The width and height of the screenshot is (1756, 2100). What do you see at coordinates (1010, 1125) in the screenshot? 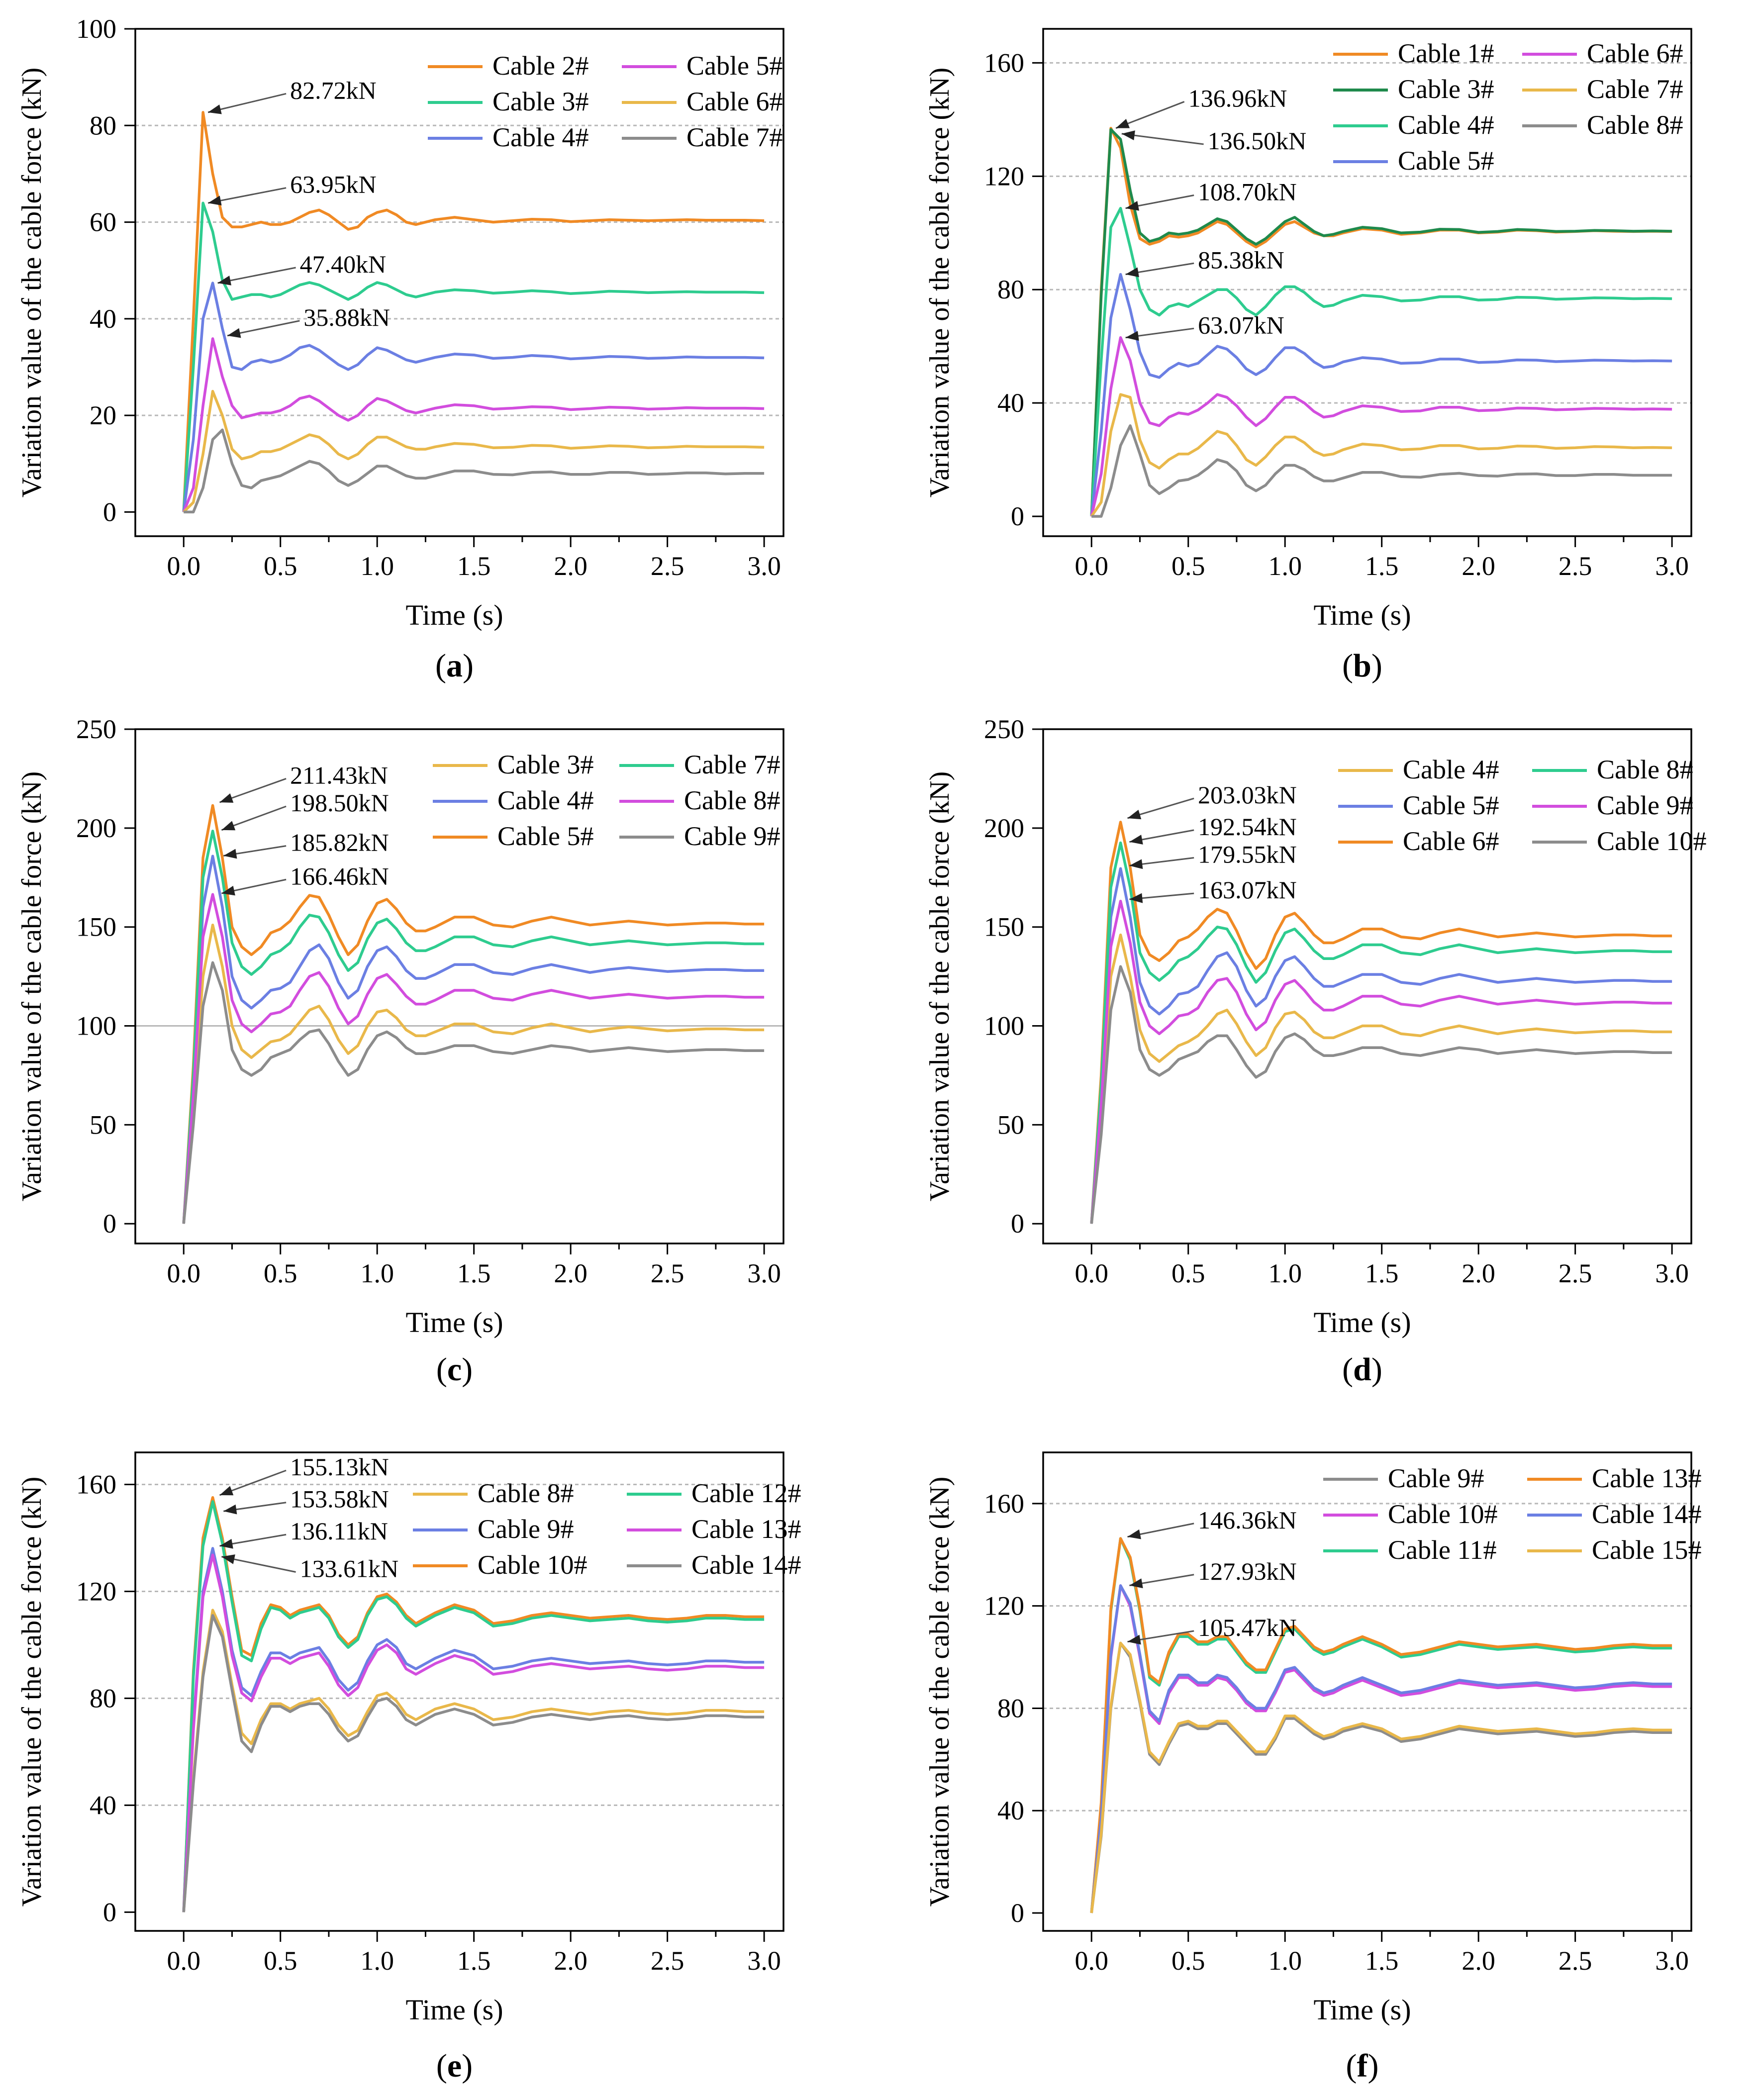
I see `y-tick-label: 50` at bounding box center [1010, 1125].